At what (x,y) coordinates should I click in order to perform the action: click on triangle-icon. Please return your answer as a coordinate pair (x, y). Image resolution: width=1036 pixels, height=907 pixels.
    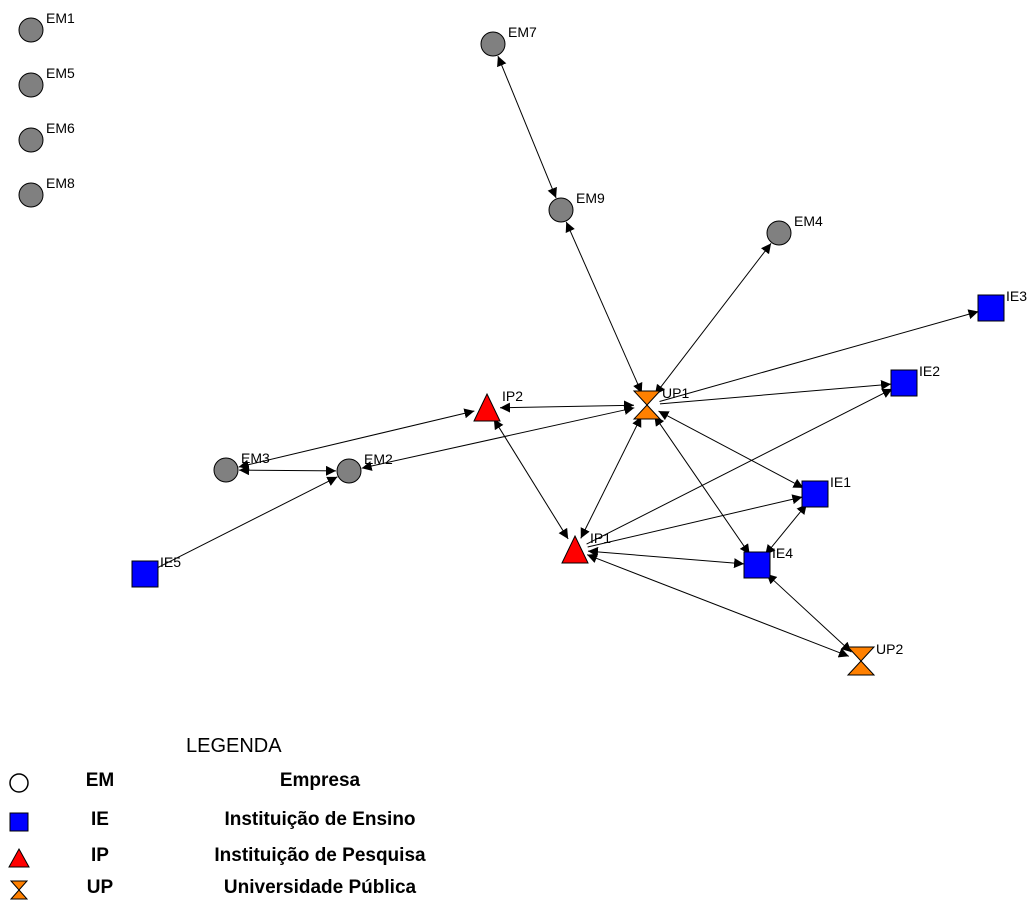
    Looking at the image, I should click on (19, 857).